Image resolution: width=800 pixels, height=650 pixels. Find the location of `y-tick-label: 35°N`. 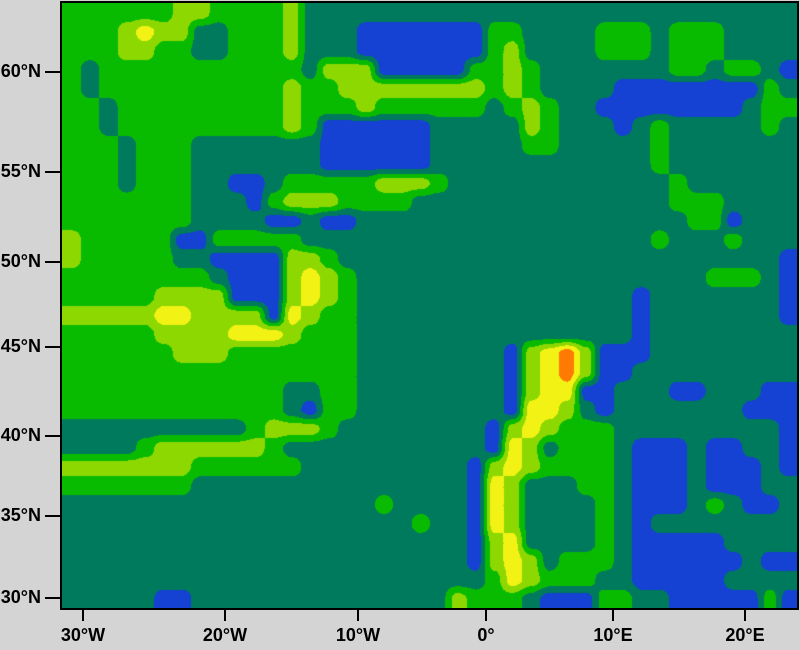

y-tick-label: 35°N is located at coordinates (20, 515).